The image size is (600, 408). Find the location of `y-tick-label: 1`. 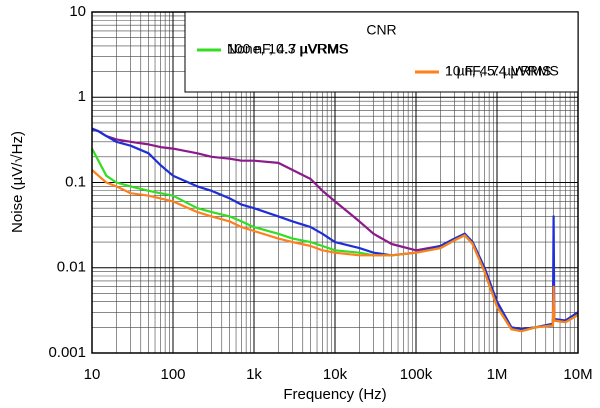

y-tick-label: 1 is located at coordinates (82, 96).